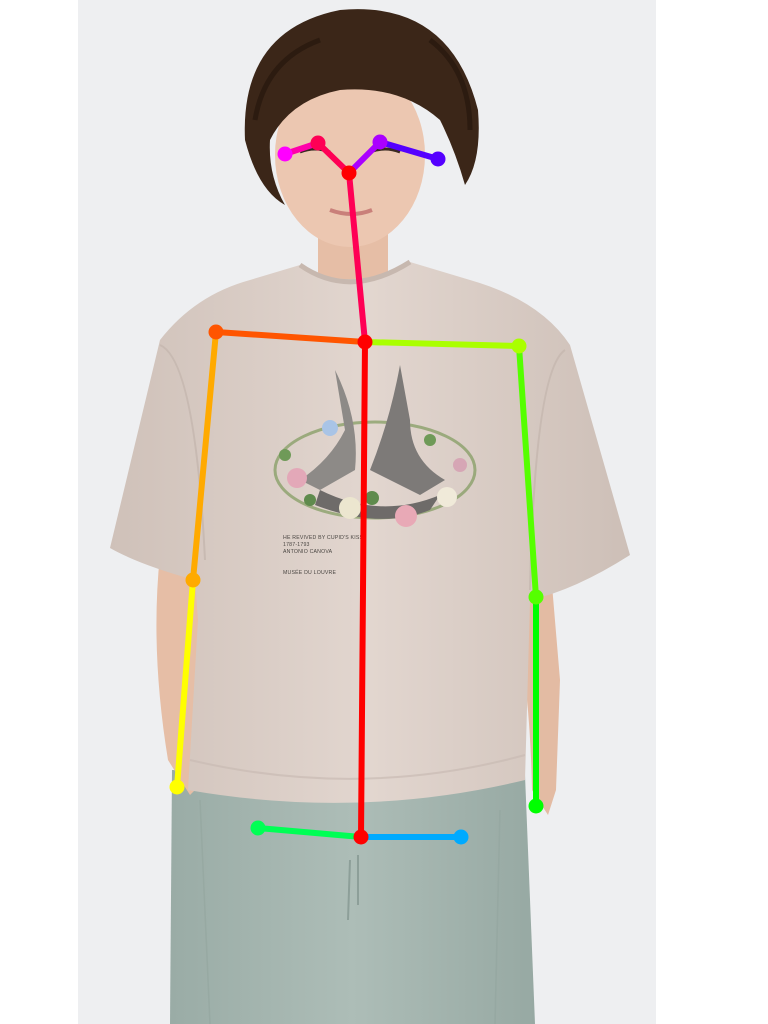  What do you see at coordinates (361, 837) in the screenshot?
I see `keypoint-mid-hip` at bounding box center [361, 837].